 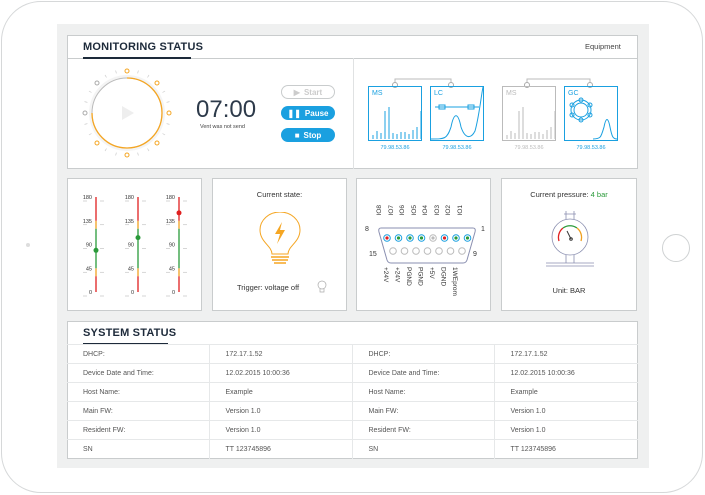 I want to click on equipment-link: Equipment, so click(x=603, y=46).